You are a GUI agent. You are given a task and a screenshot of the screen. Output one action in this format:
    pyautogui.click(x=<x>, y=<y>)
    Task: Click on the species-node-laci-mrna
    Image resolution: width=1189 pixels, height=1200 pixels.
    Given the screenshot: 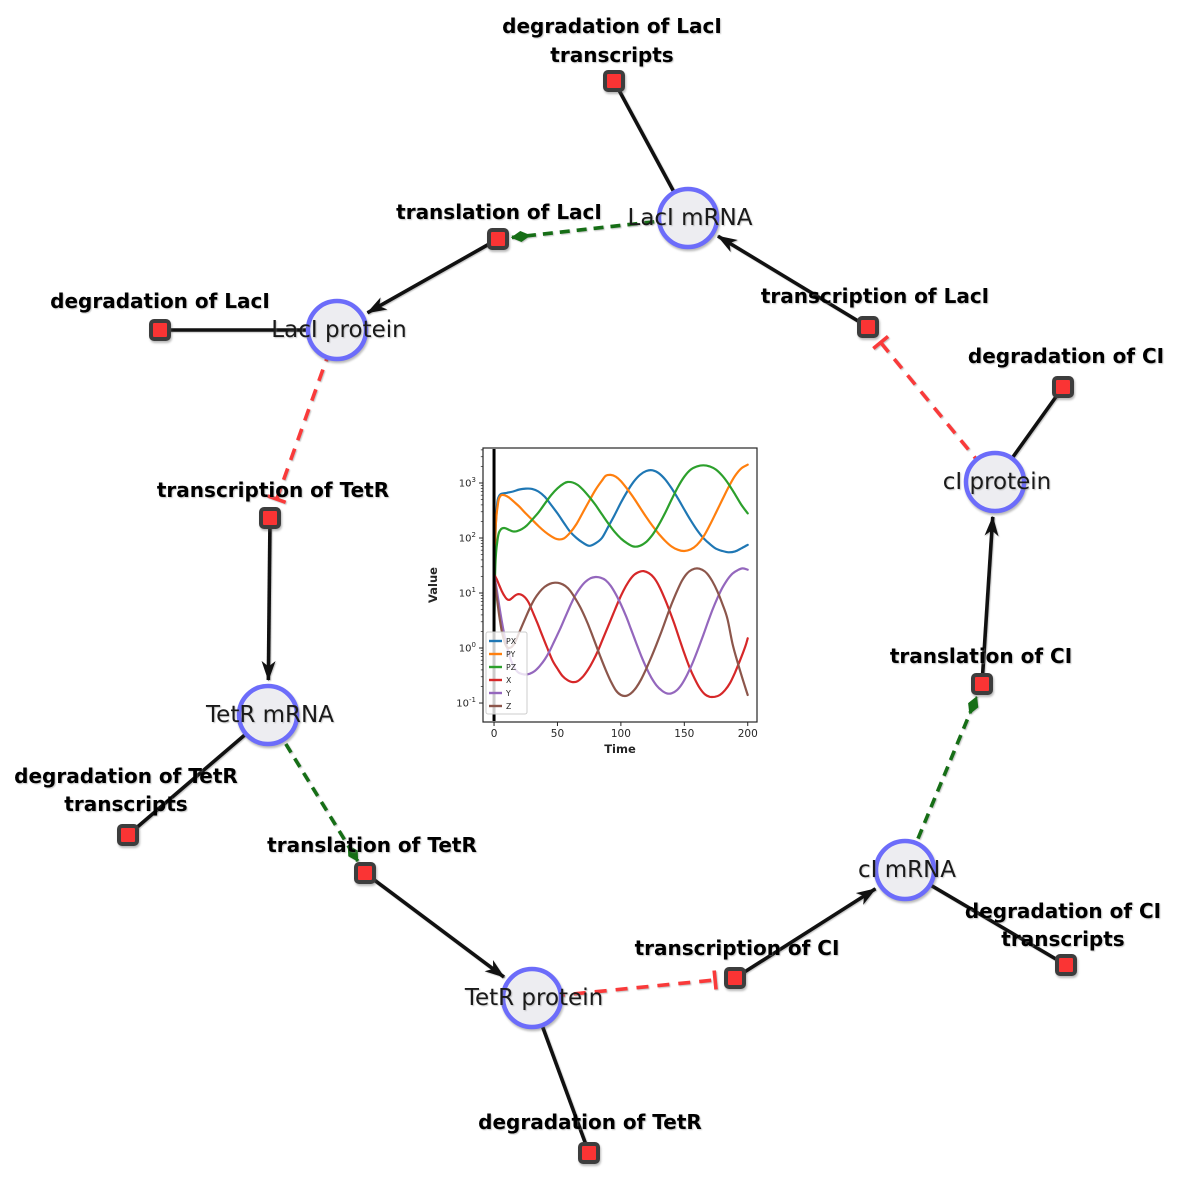 What is the action you would take?
    pyautogui.click(x=688, y=218)
    